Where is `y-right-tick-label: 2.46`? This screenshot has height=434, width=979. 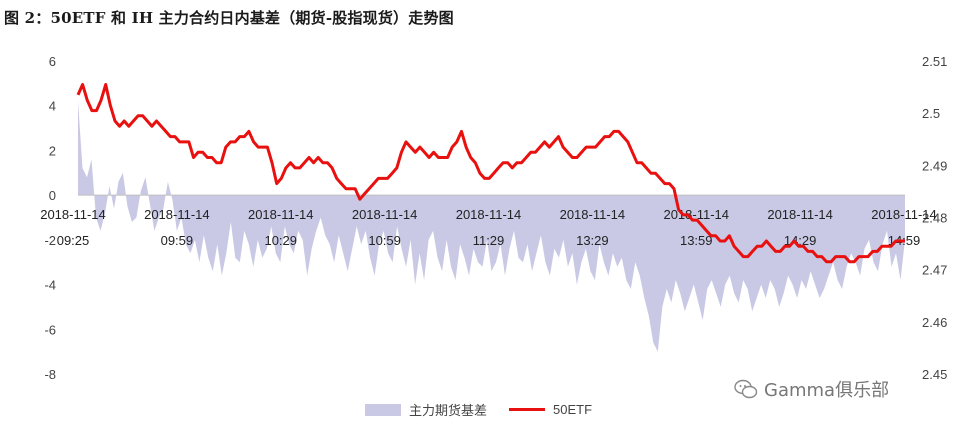
y-right-tick-label: 2.46 is located at coordinates (934, 322).